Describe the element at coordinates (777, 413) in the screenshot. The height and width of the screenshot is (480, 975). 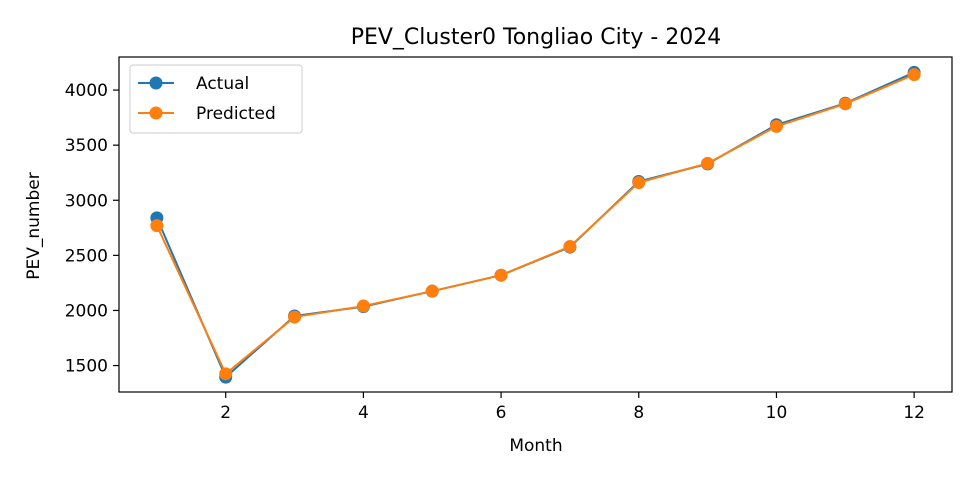
I see `x-tick-label: 10` at that location.